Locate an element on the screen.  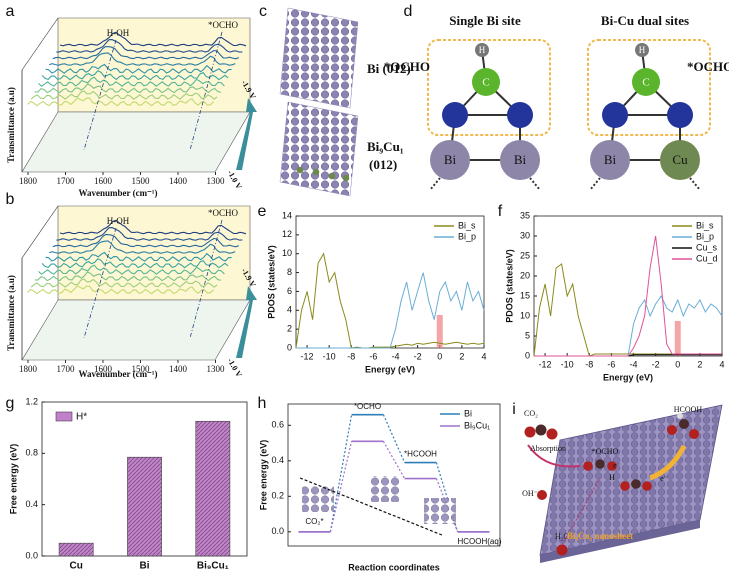
adsorbate-box is located at coordinates (489, 87).